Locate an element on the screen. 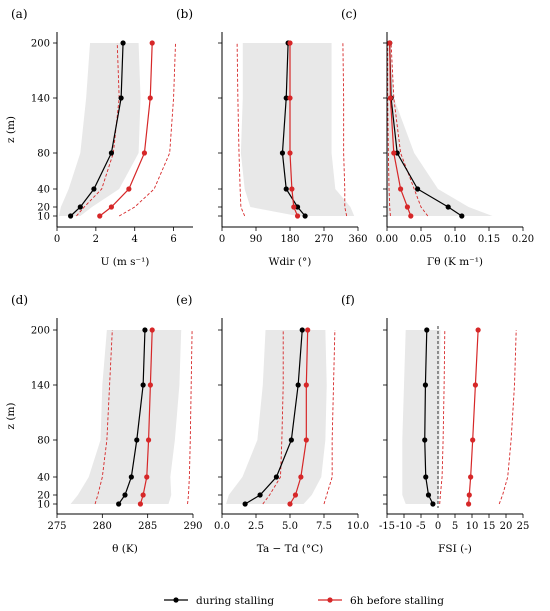 The image size is (550, 611). x-axis-label: Ta − Td (°C) is located at coordinates (290, 549).